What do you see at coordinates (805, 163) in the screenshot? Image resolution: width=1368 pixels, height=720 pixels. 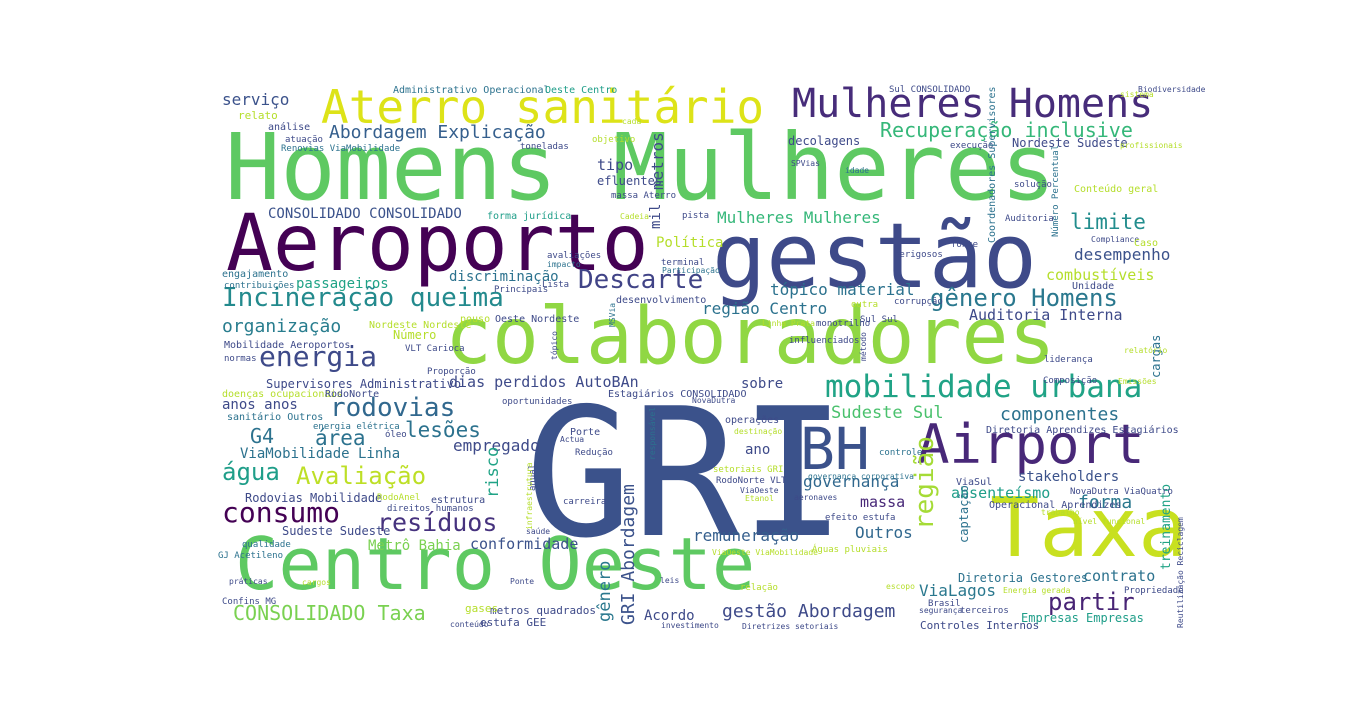 I see `cloud-word: SPVias` at bounding box center [805, 163].